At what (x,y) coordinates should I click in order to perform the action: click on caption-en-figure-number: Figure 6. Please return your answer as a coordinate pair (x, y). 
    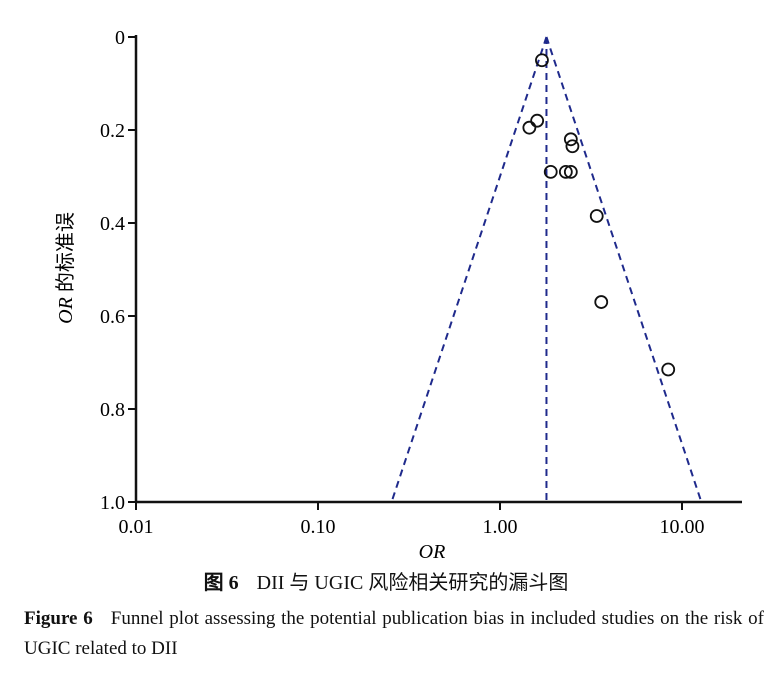
    Looking at the image, I should click on (58, 618).